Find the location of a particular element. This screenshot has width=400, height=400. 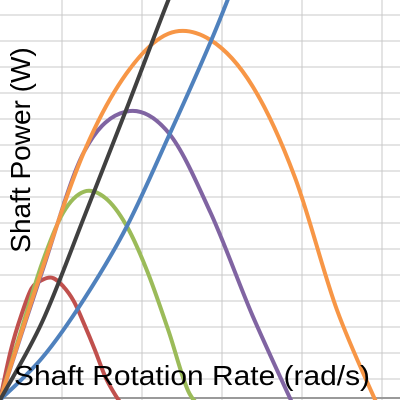

y-axis-title: Shaft Power (W) is located at coordinates (20, 149).